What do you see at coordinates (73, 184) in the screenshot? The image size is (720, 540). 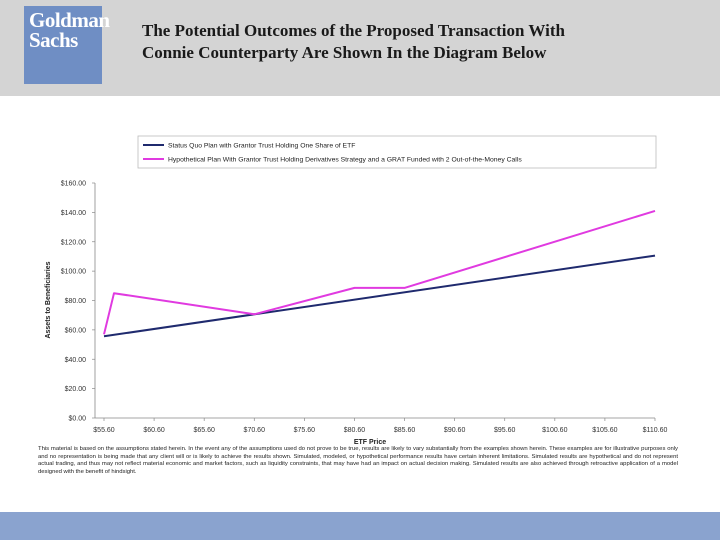 I see `y-tick-label: $160.00` at bounding box center [73, 184].